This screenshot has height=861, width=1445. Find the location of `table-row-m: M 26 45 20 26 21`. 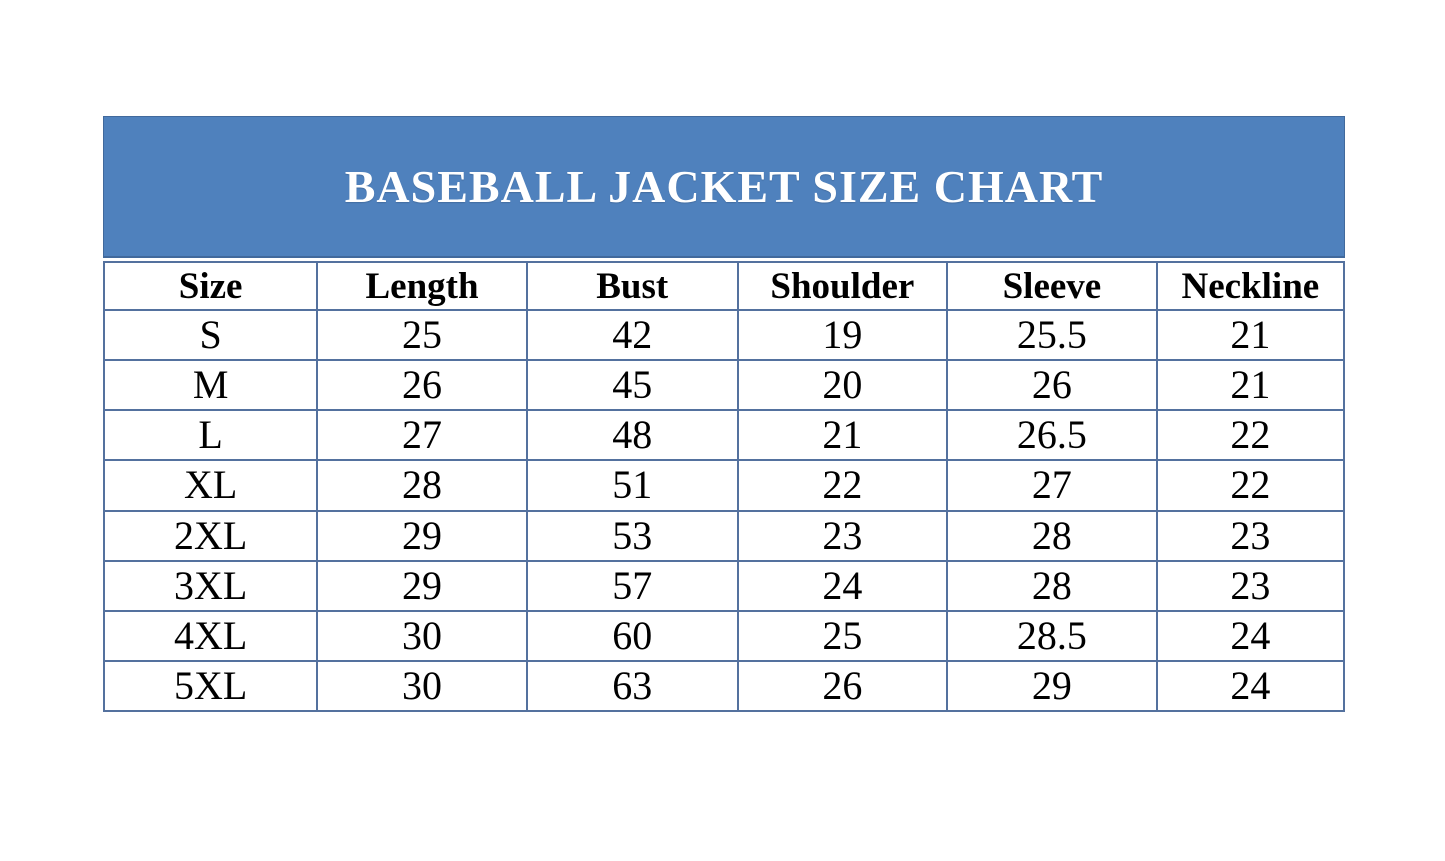

table-row-m: M 26 45 20 26 21 is located at coordinates (724, 385).